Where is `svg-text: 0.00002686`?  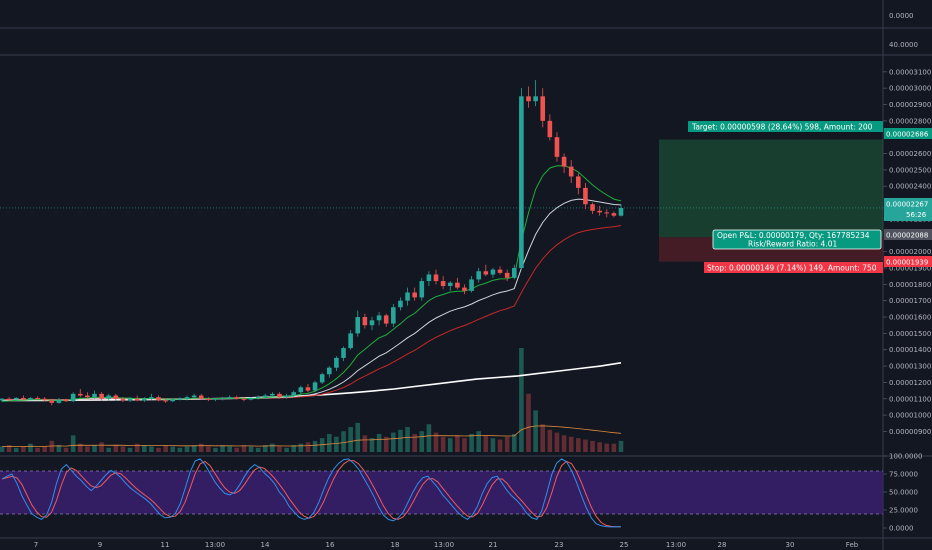 svg-text: 0.00002686 is located at coordinates (907, 135).